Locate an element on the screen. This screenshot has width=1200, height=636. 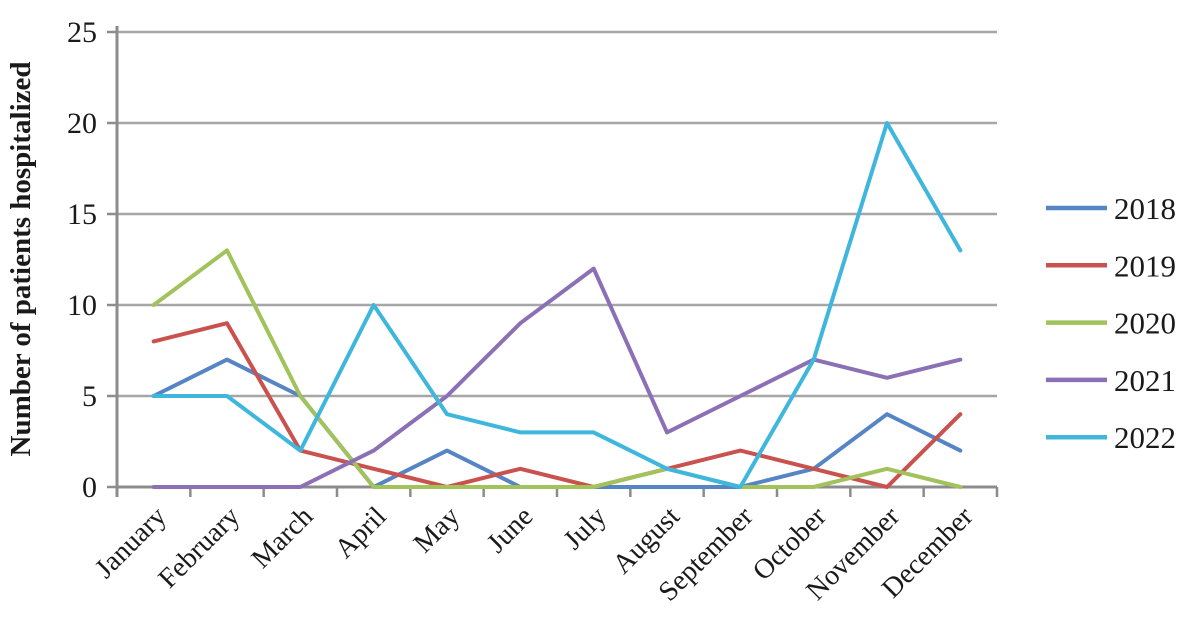
legend: 2018 2019 2020 2021 2022 is located at coordinates (1111, 323).